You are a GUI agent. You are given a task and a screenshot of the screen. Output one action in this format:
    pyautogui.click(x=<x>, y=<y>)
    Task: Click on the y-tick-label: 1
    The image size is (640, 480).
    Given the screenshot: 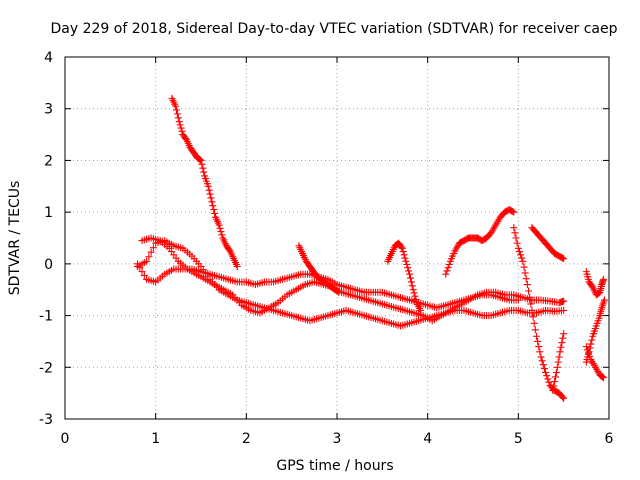 What is the action you would take?
    pyautogui.click(x=48, y=213)
    